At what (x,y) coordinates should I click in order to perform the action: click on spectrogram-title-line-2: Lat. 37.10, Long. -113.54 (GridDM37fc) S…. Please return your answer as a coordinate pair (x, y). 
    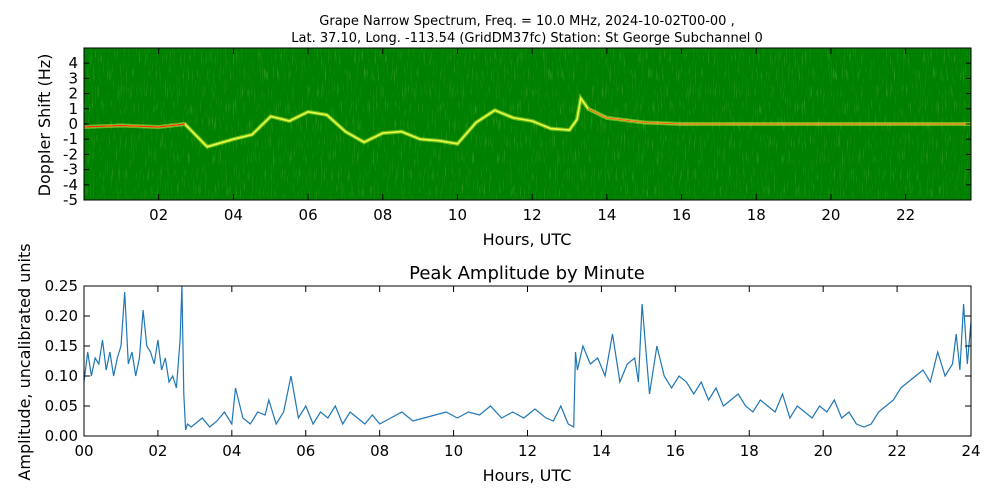
    Looking at the image, I should click on (526, 38).